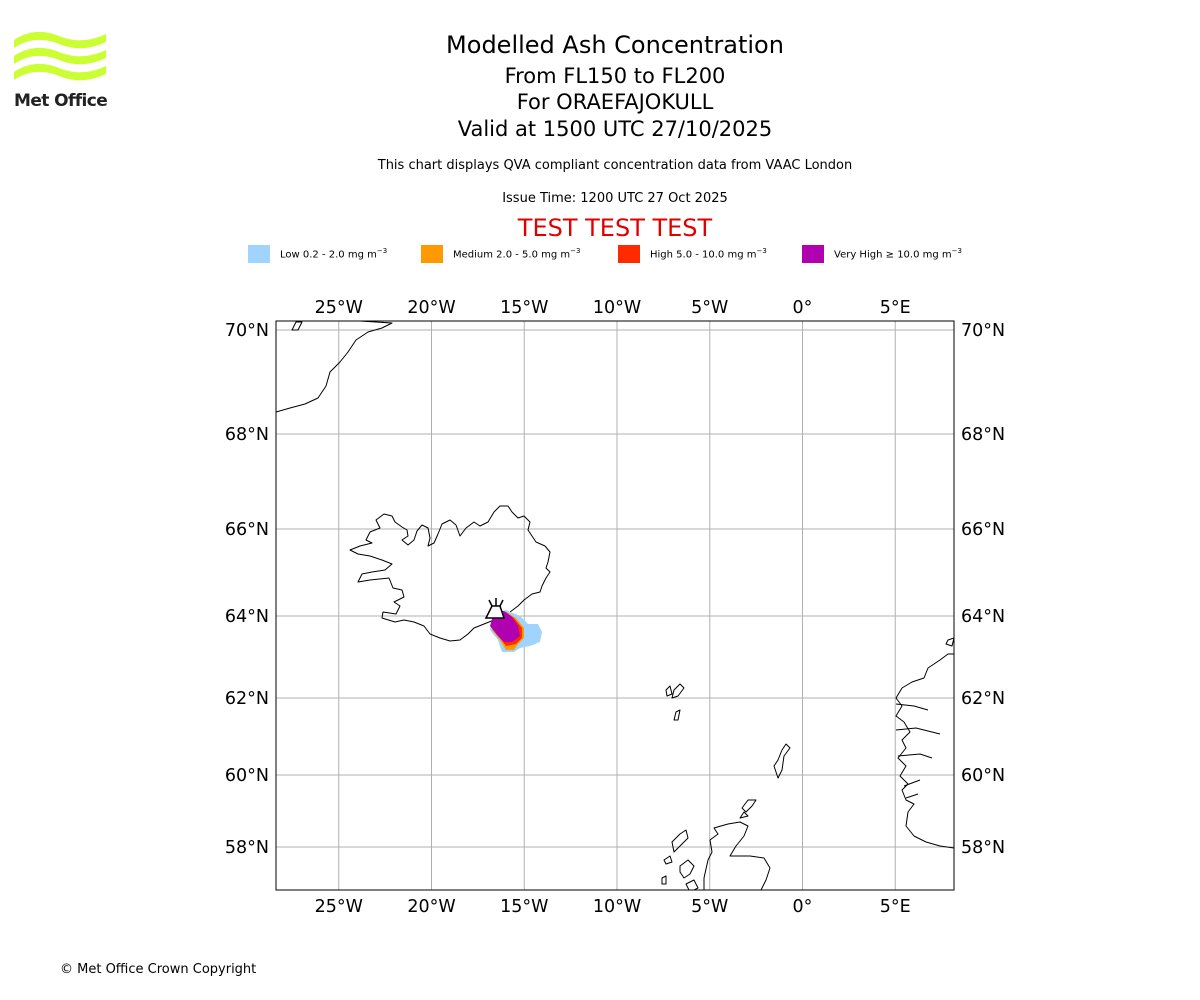 This screenshot has height=1000, width=1200. Describe the element at coordinates (339, 308) in the screenshot. I see `longitude-label-top: 25°W` at that location.